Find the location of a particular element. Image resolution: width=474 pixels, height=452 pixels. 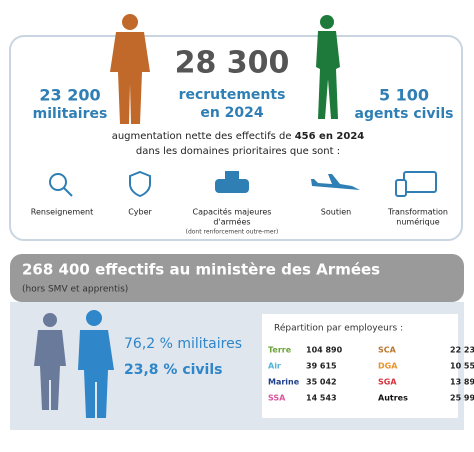

total-label: en 2024 is located at coordinates (232, 113).